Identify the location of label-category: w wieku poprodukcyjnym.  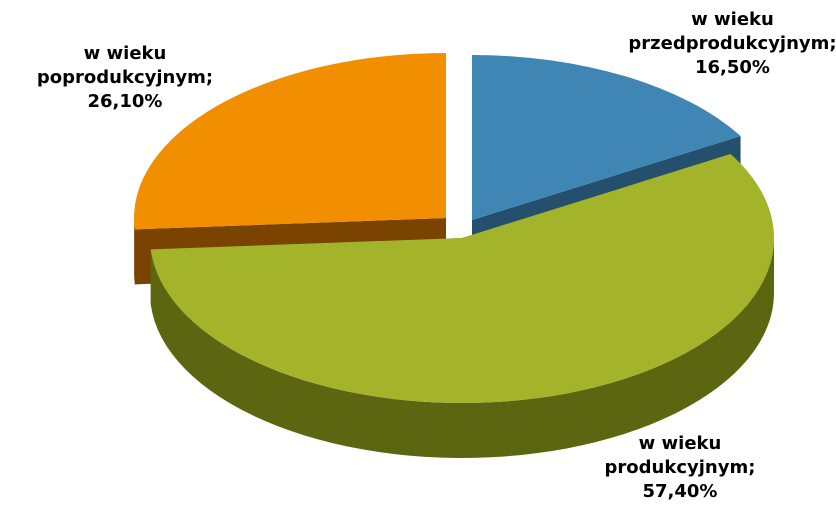
(121, 65).